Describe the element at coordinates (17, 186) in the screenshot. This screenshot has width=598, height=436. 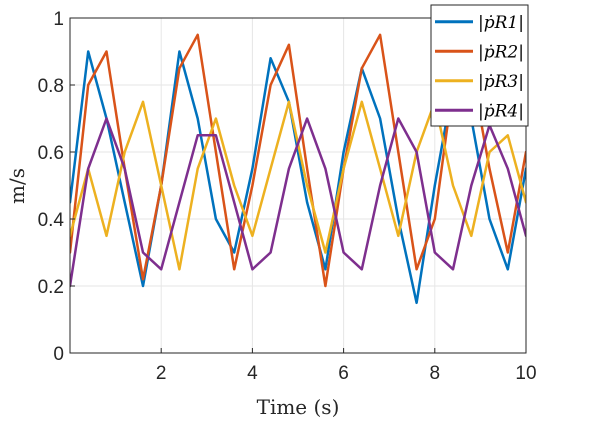
I see `y-axis-label: m/s` at that location.